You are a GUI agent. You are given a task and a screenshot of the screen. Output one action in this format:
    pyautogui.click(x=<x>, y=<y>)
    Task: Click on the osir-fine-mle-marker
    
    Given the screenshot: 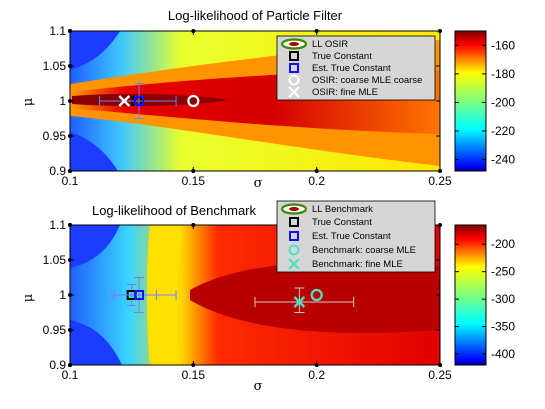 What is the action you would take?
    pyautogui.click(x=124, y=101)
    